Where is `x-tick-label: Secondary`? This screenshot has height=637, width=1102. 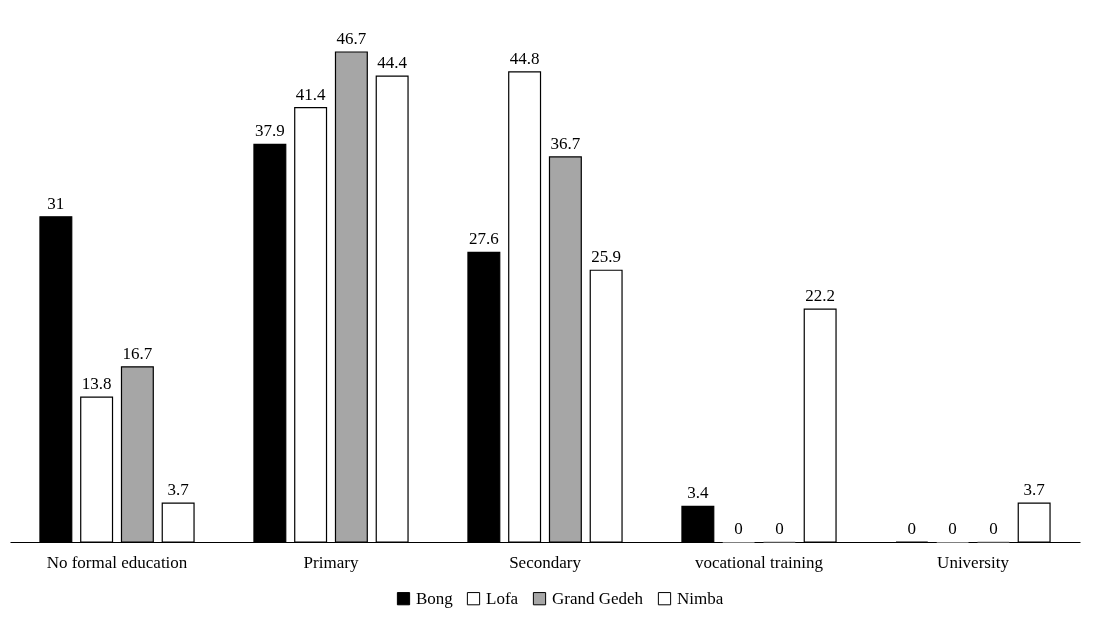 x-tick-label: Secondary is located at coordinates (545, 562).